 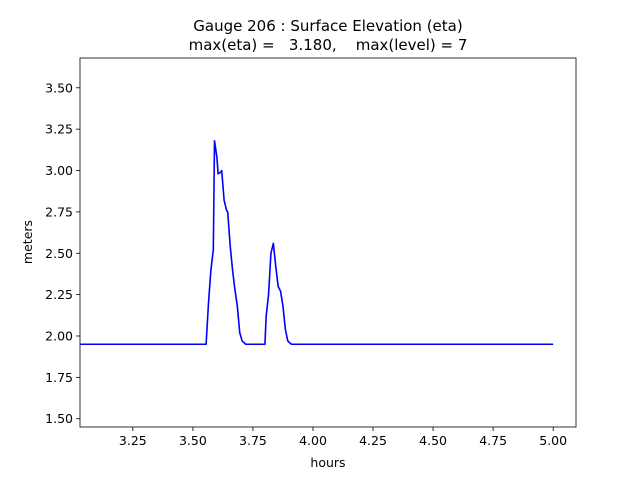 What do you see at coordinates (328, 45) in the screenshot?
I see `chart-title-line-2: max(eta) = 3.180, max(level) = 7` at bounding box center [328, 45].